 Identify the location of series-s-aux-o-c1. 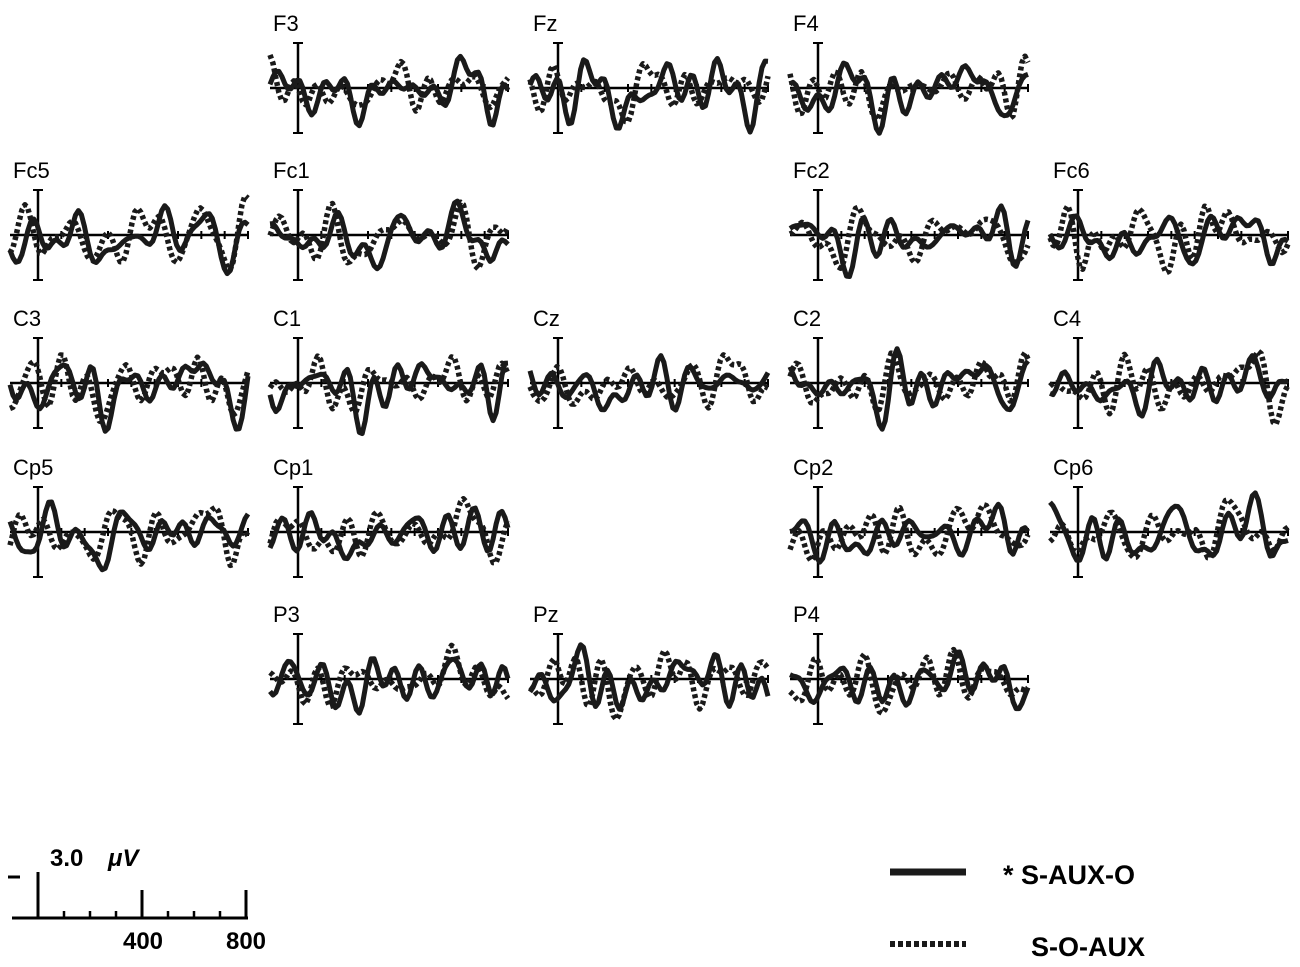
(388, 398).